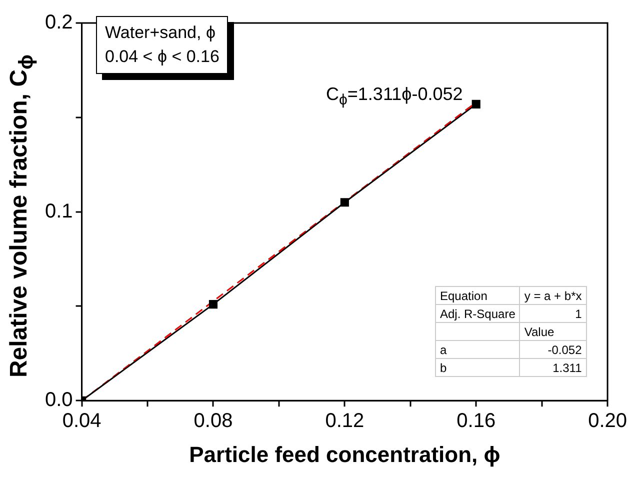  Describe the element at coordinates (608, 421) in the screenshot. I see `x-tick-label: 0.20` at that location.